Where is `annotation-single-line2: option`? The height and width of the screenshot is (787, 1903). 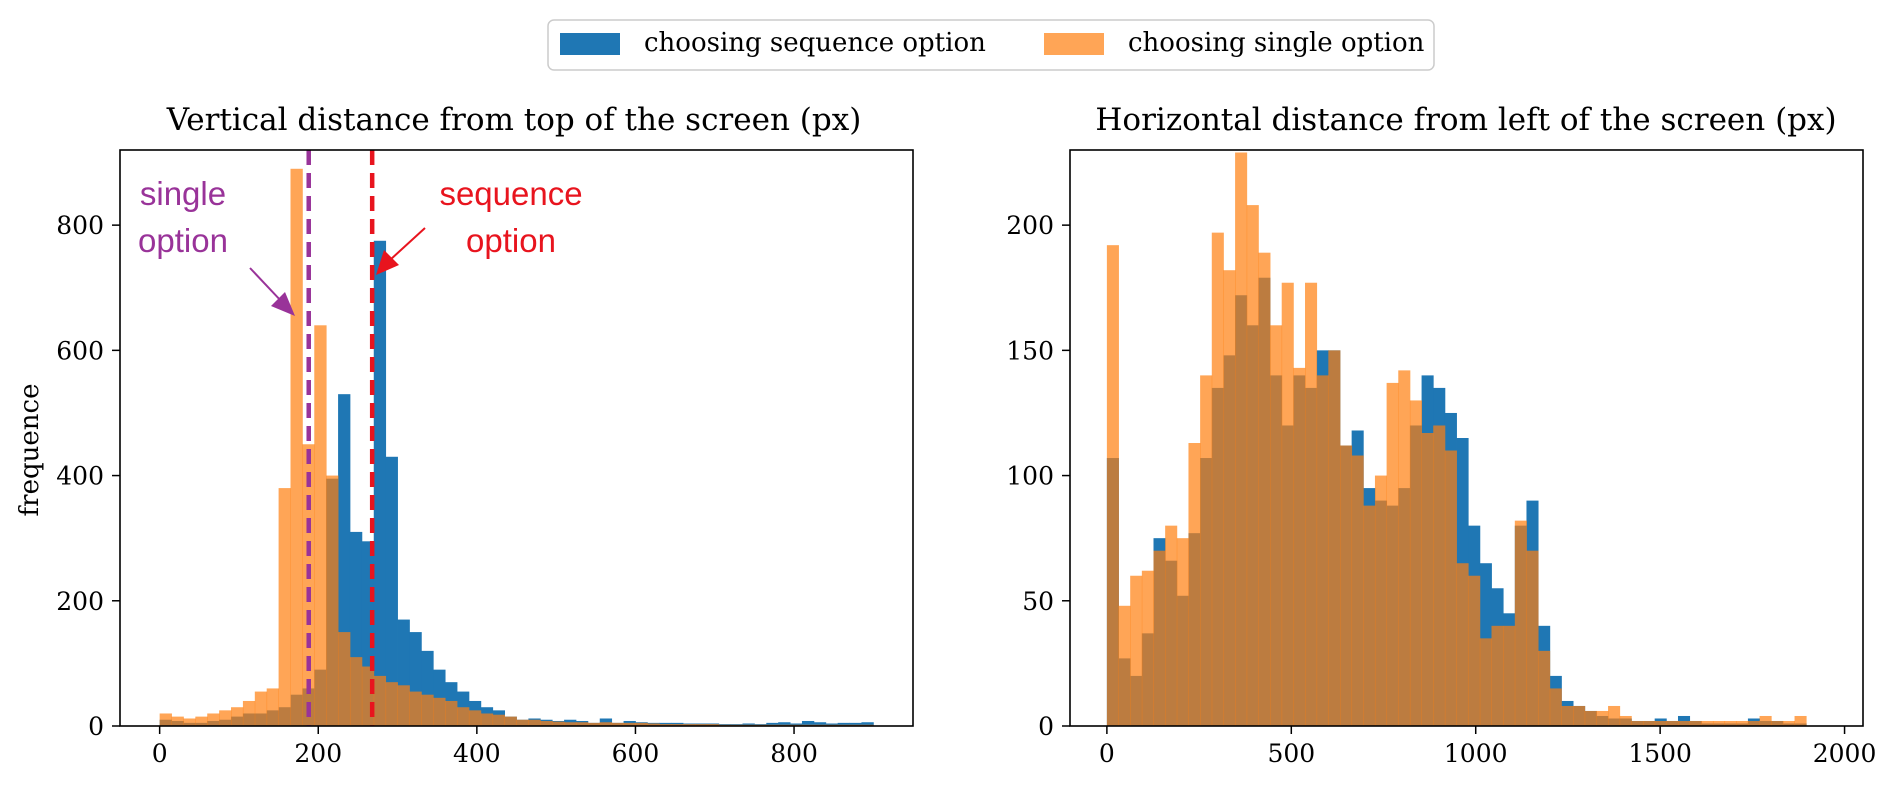
annotation-single-line2: option is located at coordinates (183, 240).